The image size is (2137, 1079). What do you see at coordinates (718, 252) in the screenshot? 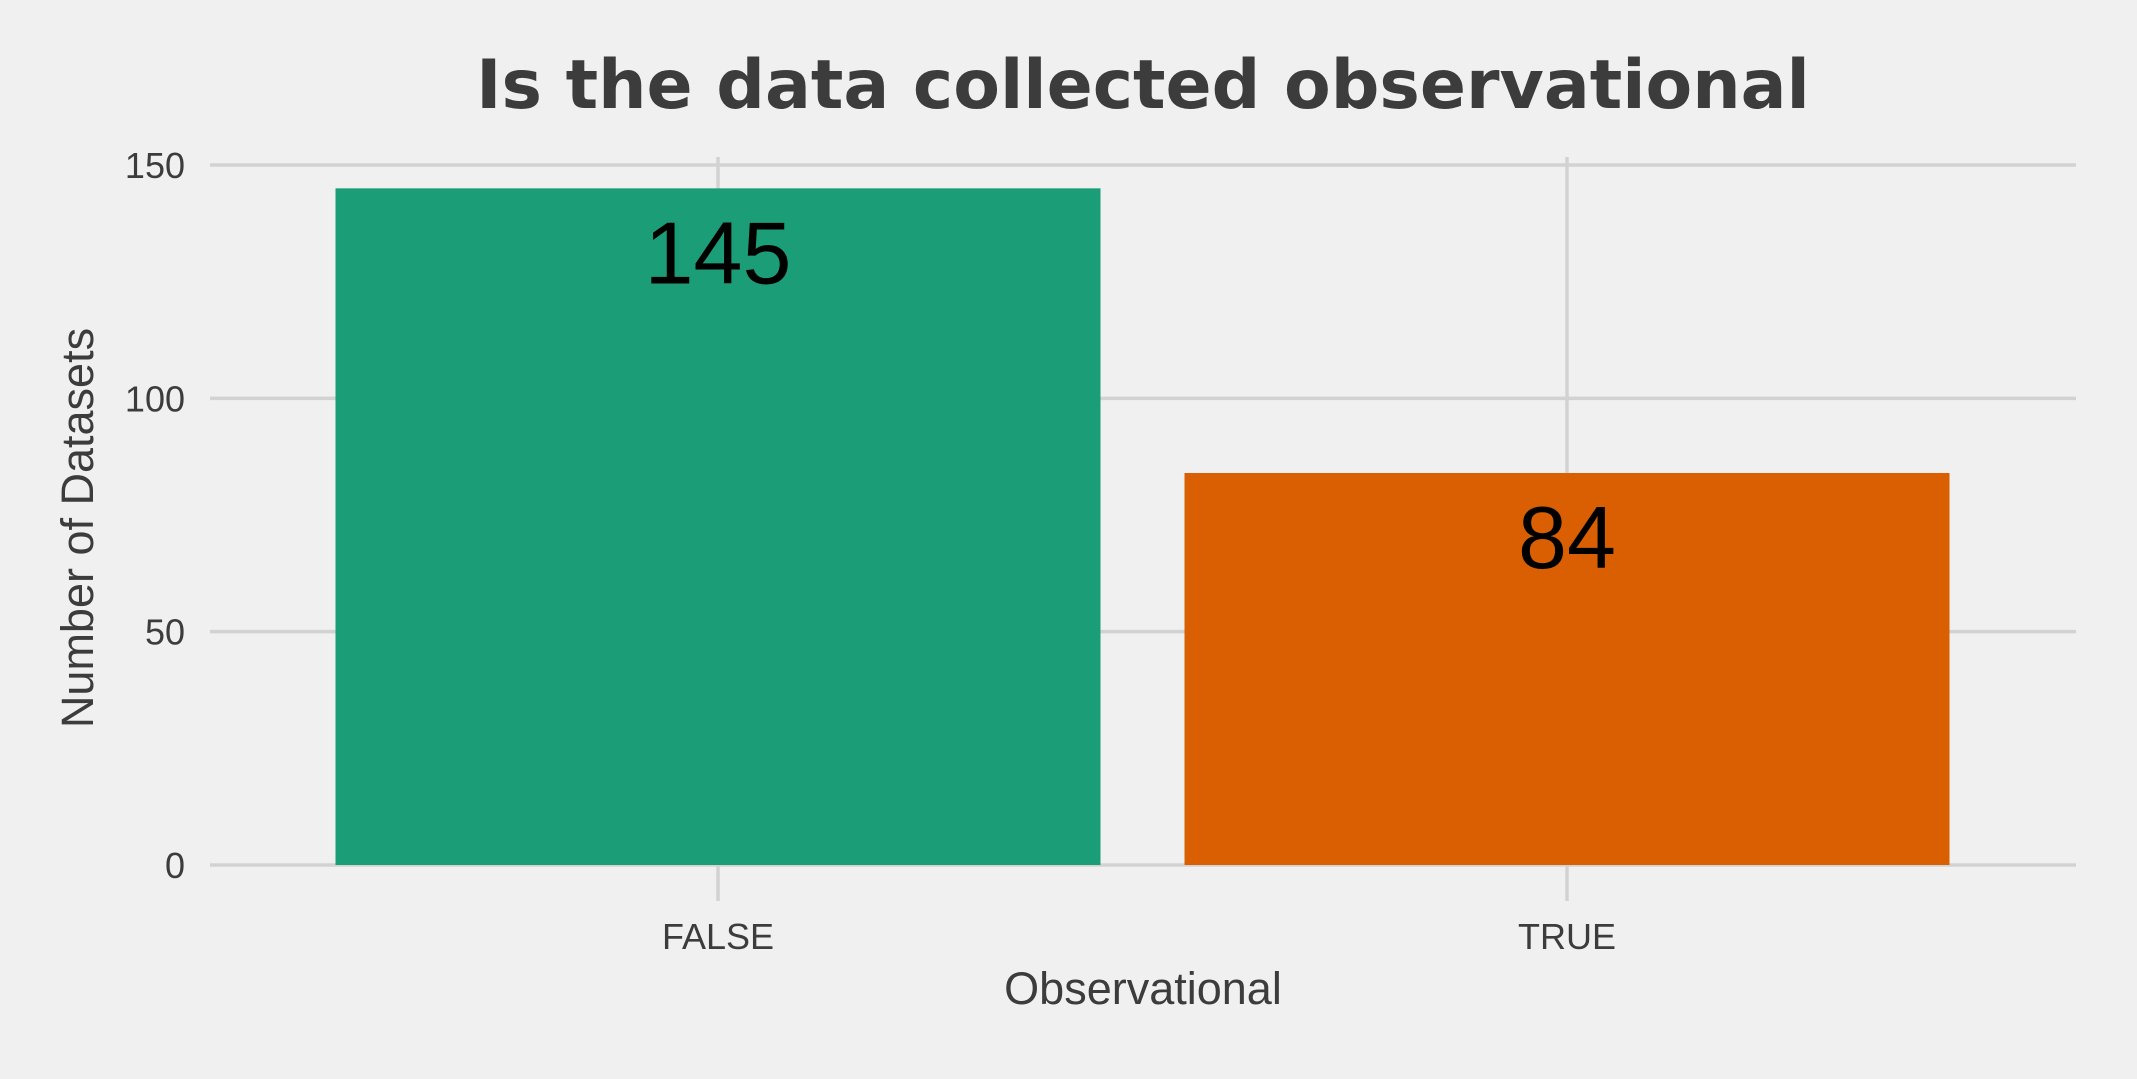
I see `bar-value-label: 145` at bounding box center [718, 252].